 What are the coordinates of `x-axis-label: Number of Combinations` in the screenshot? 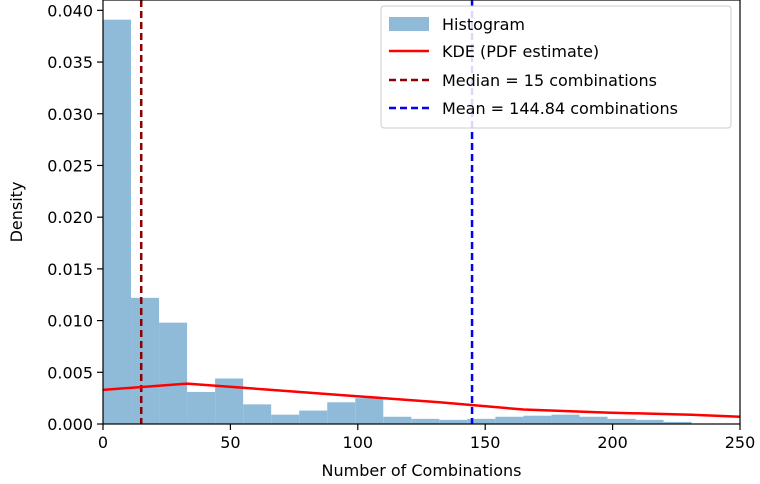 It's located at (422, 470).